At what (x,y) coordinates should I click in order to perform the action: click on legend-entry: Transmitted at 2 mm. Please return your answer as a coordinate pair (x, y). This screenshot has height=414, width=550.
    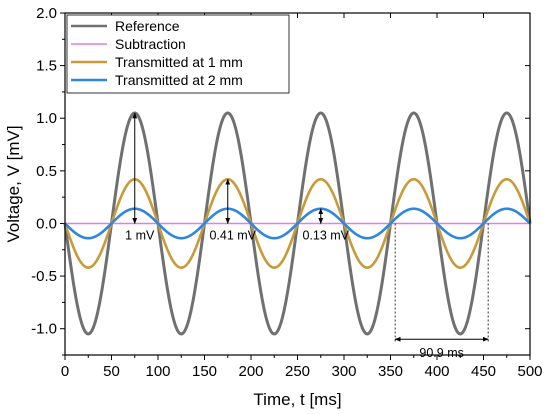
    Looking at the image, I should click on (179, 80).